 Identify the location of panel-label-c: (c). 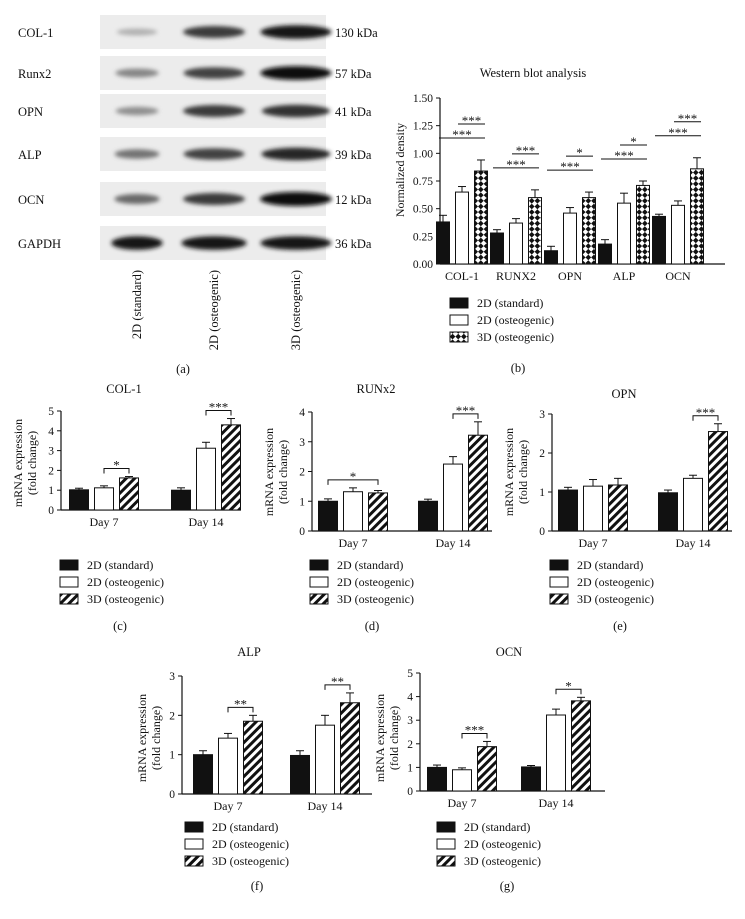
(120, 626).